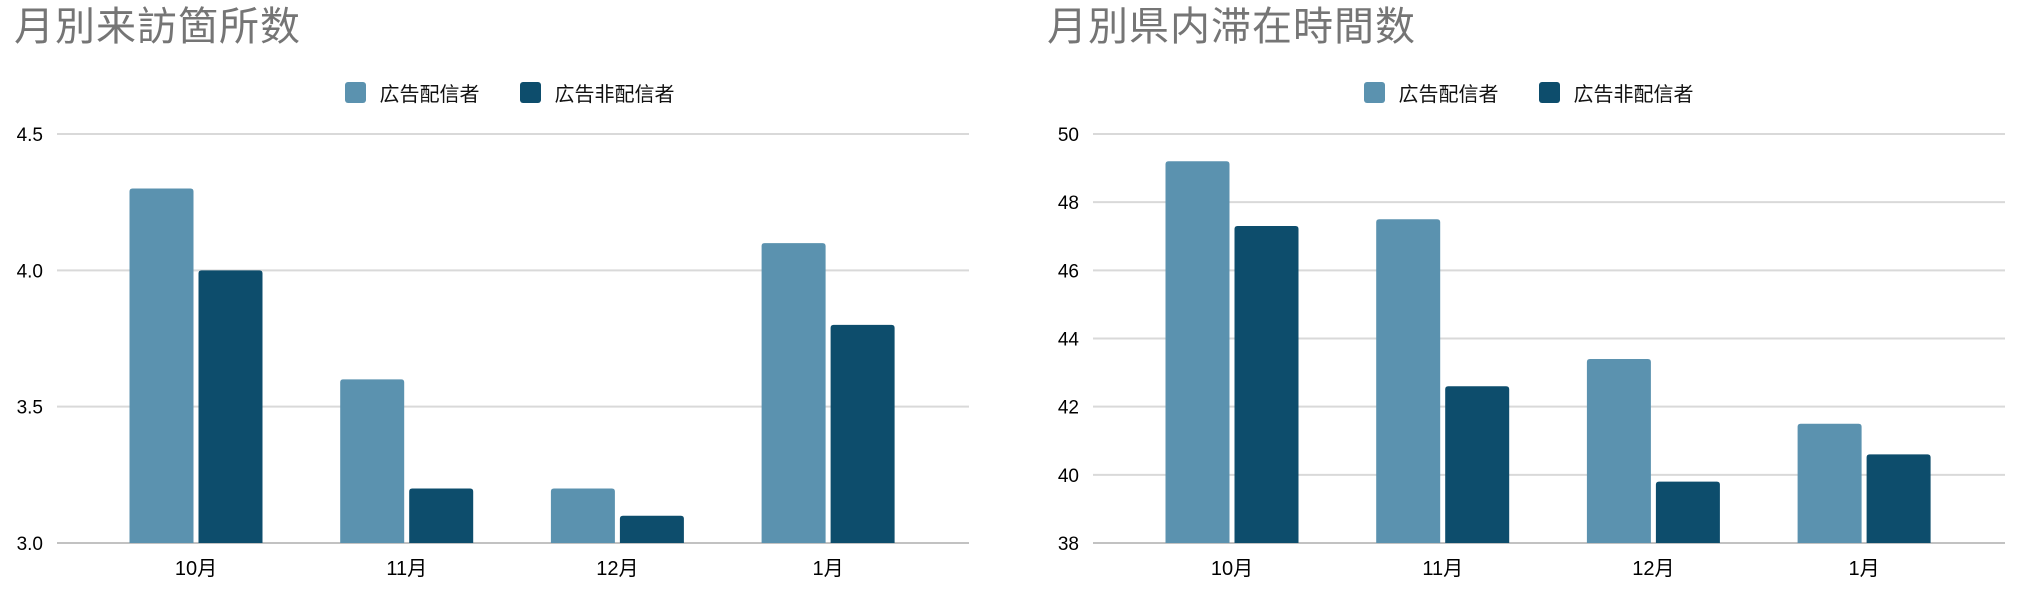 This screenshot has height=602, width=2038. Describe the element at coordinates (1068, 271) in the screenshot. I see `y-tick-label: 46` at that location.